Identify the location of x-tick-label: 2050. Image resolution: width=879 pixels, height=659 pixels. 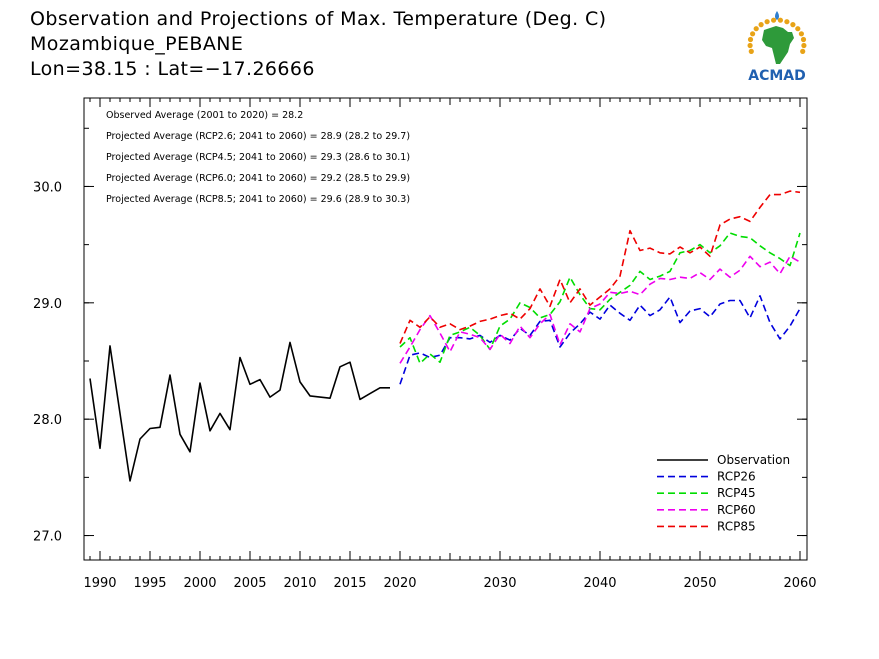
(699, 583).